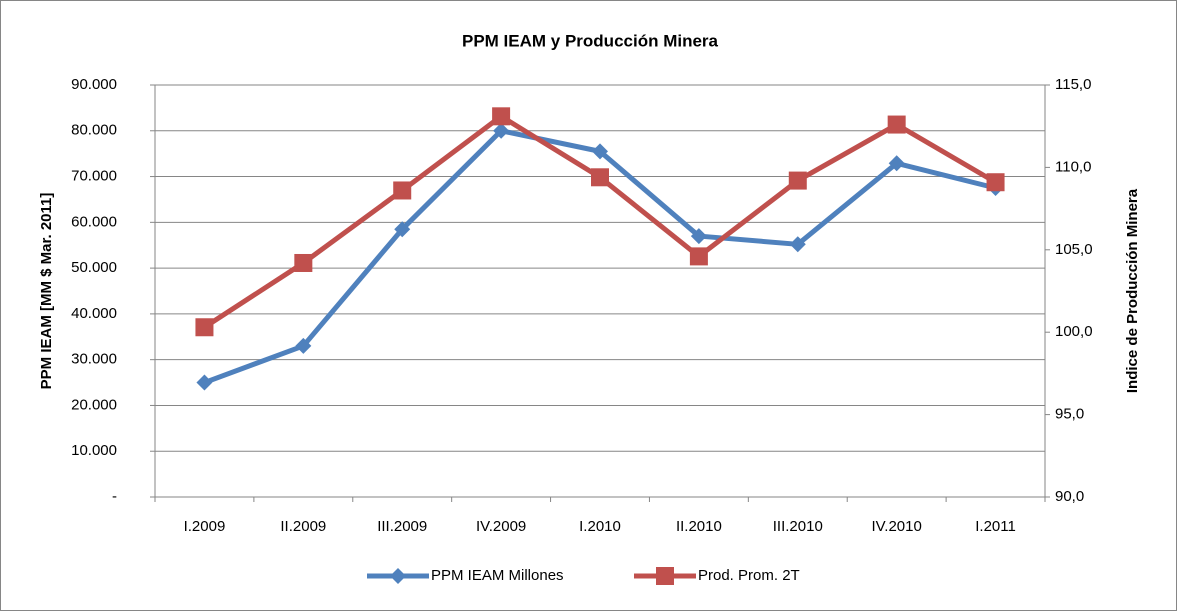 The image size is (1178, 612). What do you see at coordinates (46, 291) in the screenshot?
I see `y-axis-title: PPM IEAM [MM $ Mar. 2011]` at bounding box center [46, 291].